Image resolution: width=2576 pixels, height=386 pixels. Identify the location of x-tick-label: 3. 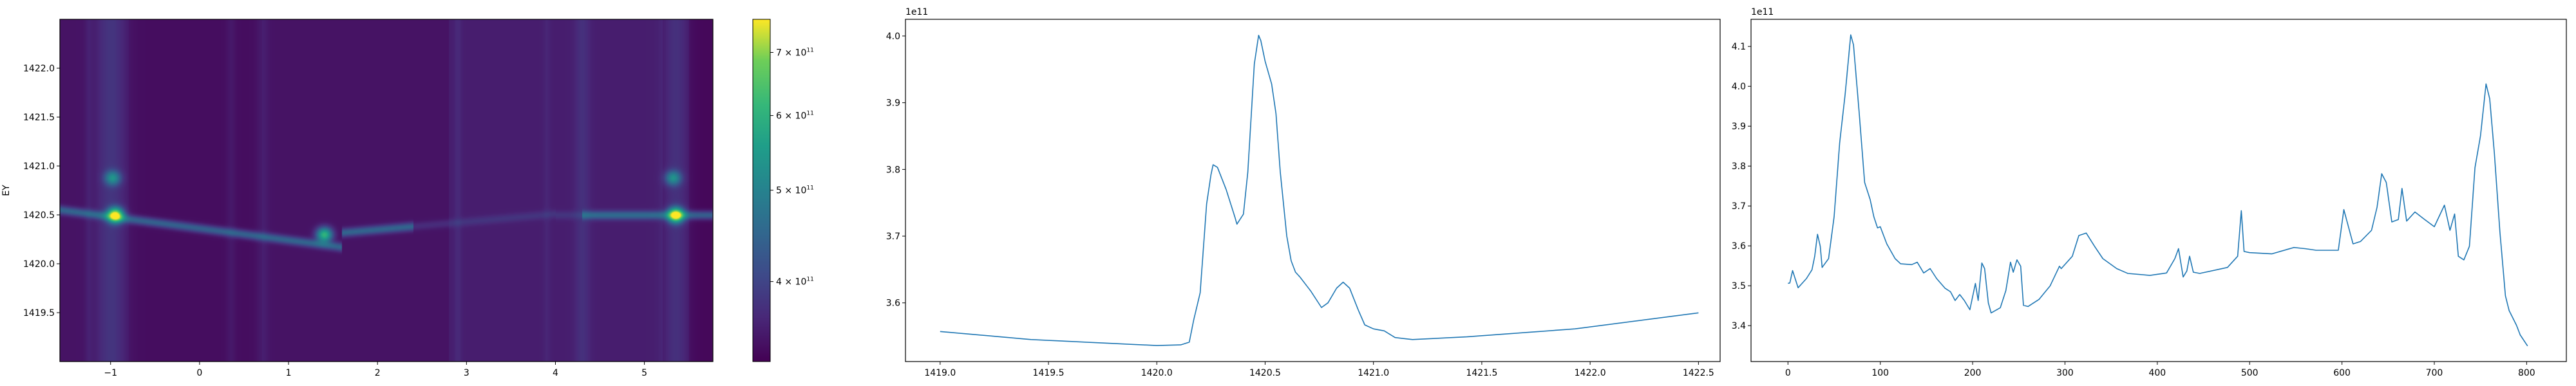
(466, 373).